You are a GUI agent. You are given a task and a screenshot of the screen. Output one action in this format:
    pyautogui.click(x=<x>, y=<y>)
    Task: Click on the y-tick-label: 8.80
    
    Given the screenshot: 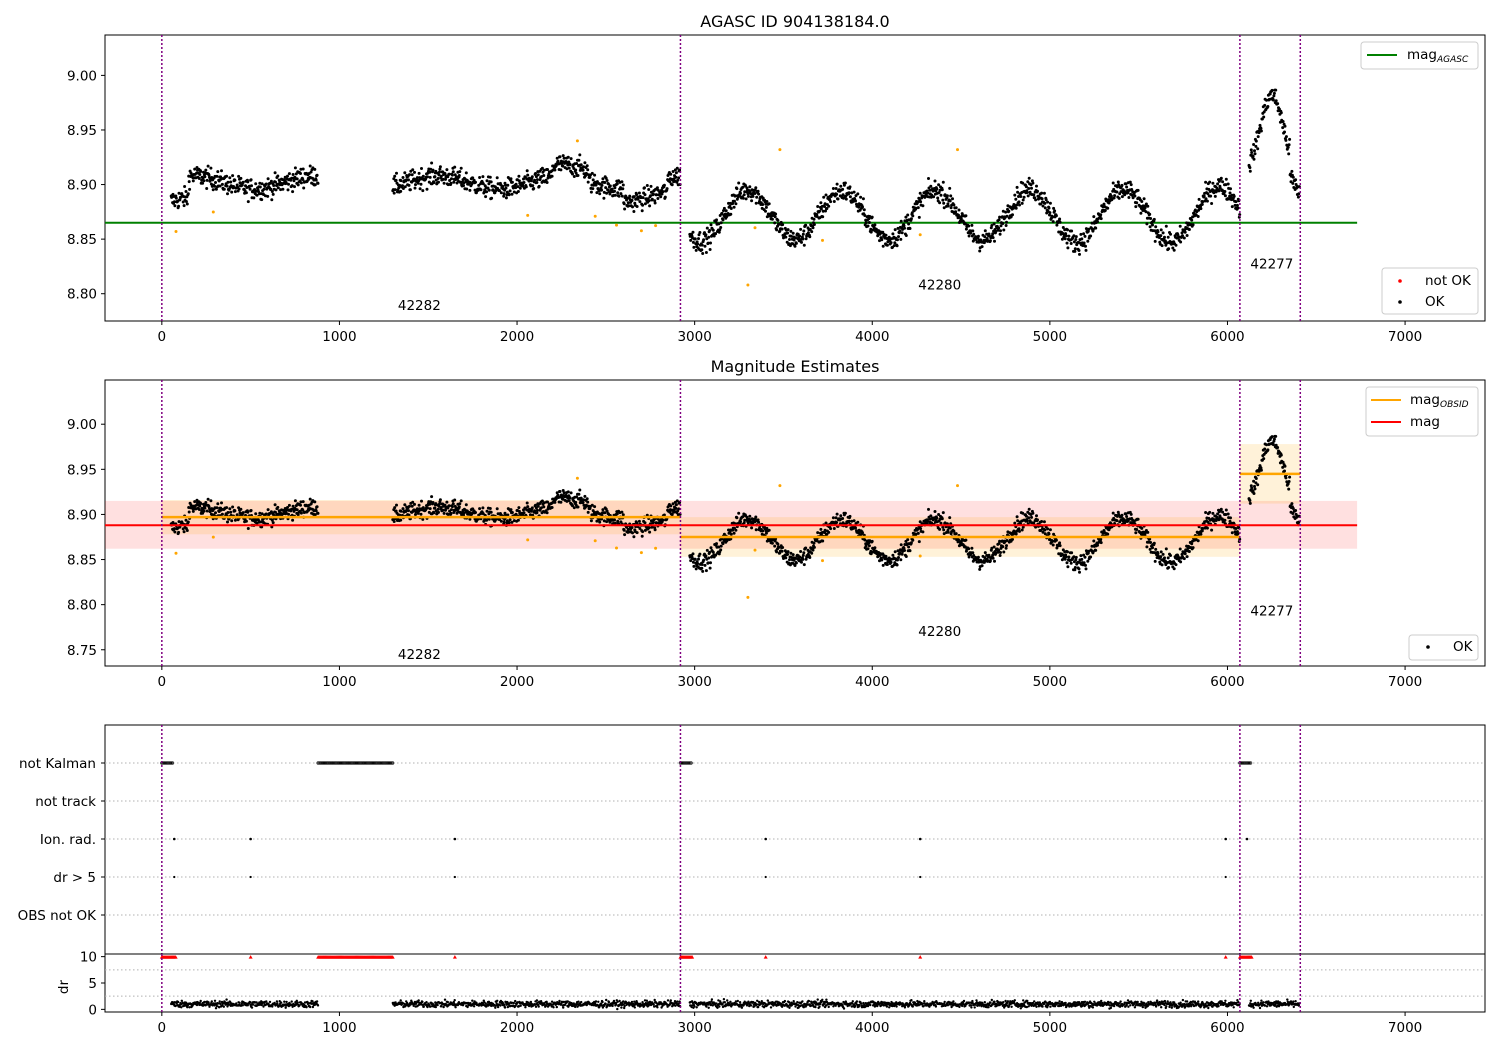 What is the action you would take?
    pyautogui.click(x=82, y=295)
    